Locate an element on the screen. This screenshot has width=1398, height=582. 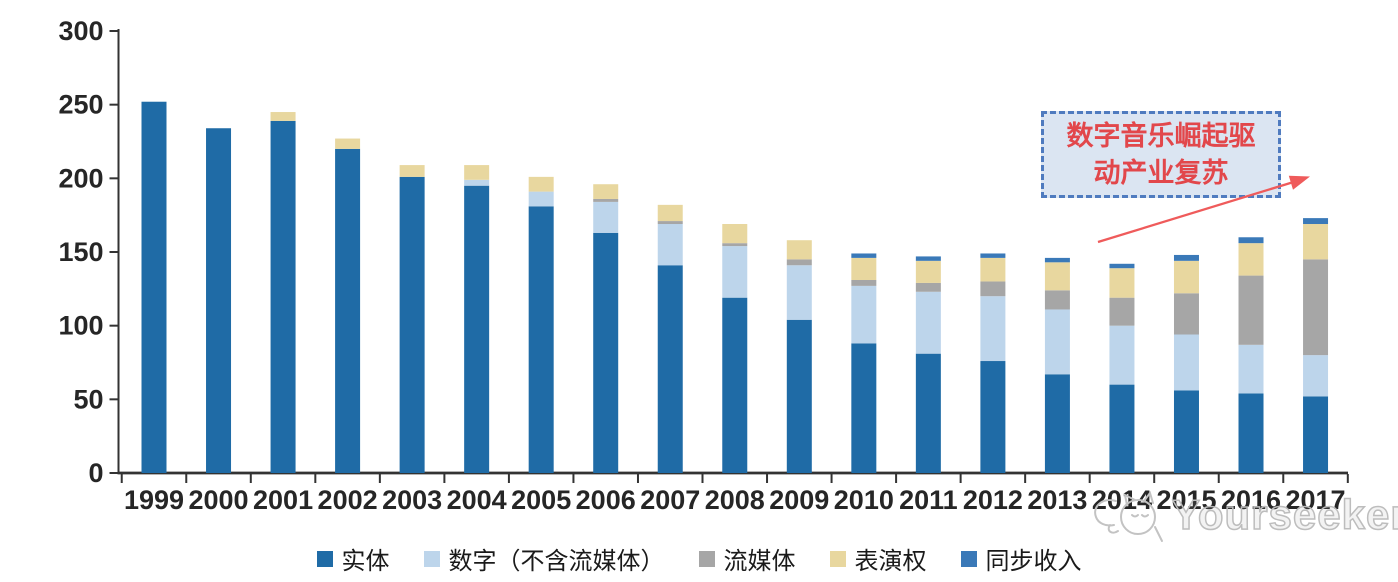
x-axis-label: 2004 is located at coordinates (477, 500).